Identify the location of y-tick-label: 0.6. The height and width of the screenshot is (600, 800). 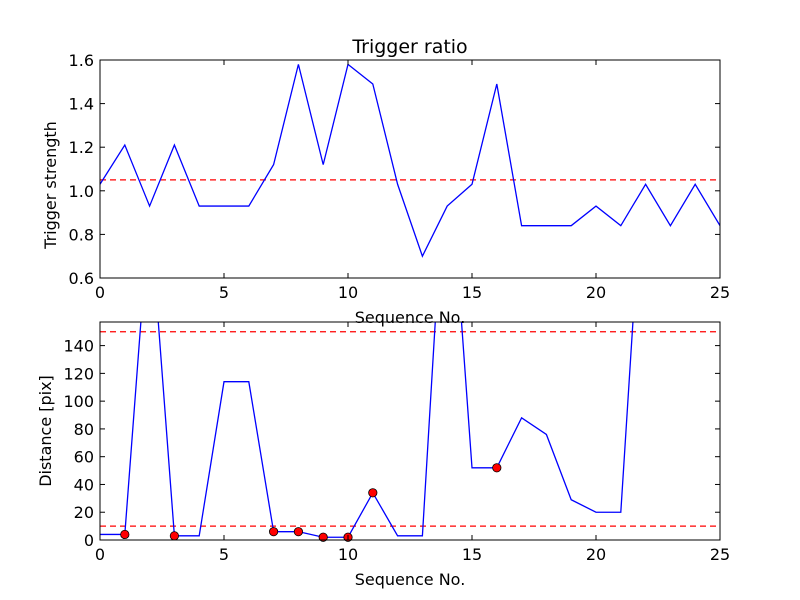
(81, 278).